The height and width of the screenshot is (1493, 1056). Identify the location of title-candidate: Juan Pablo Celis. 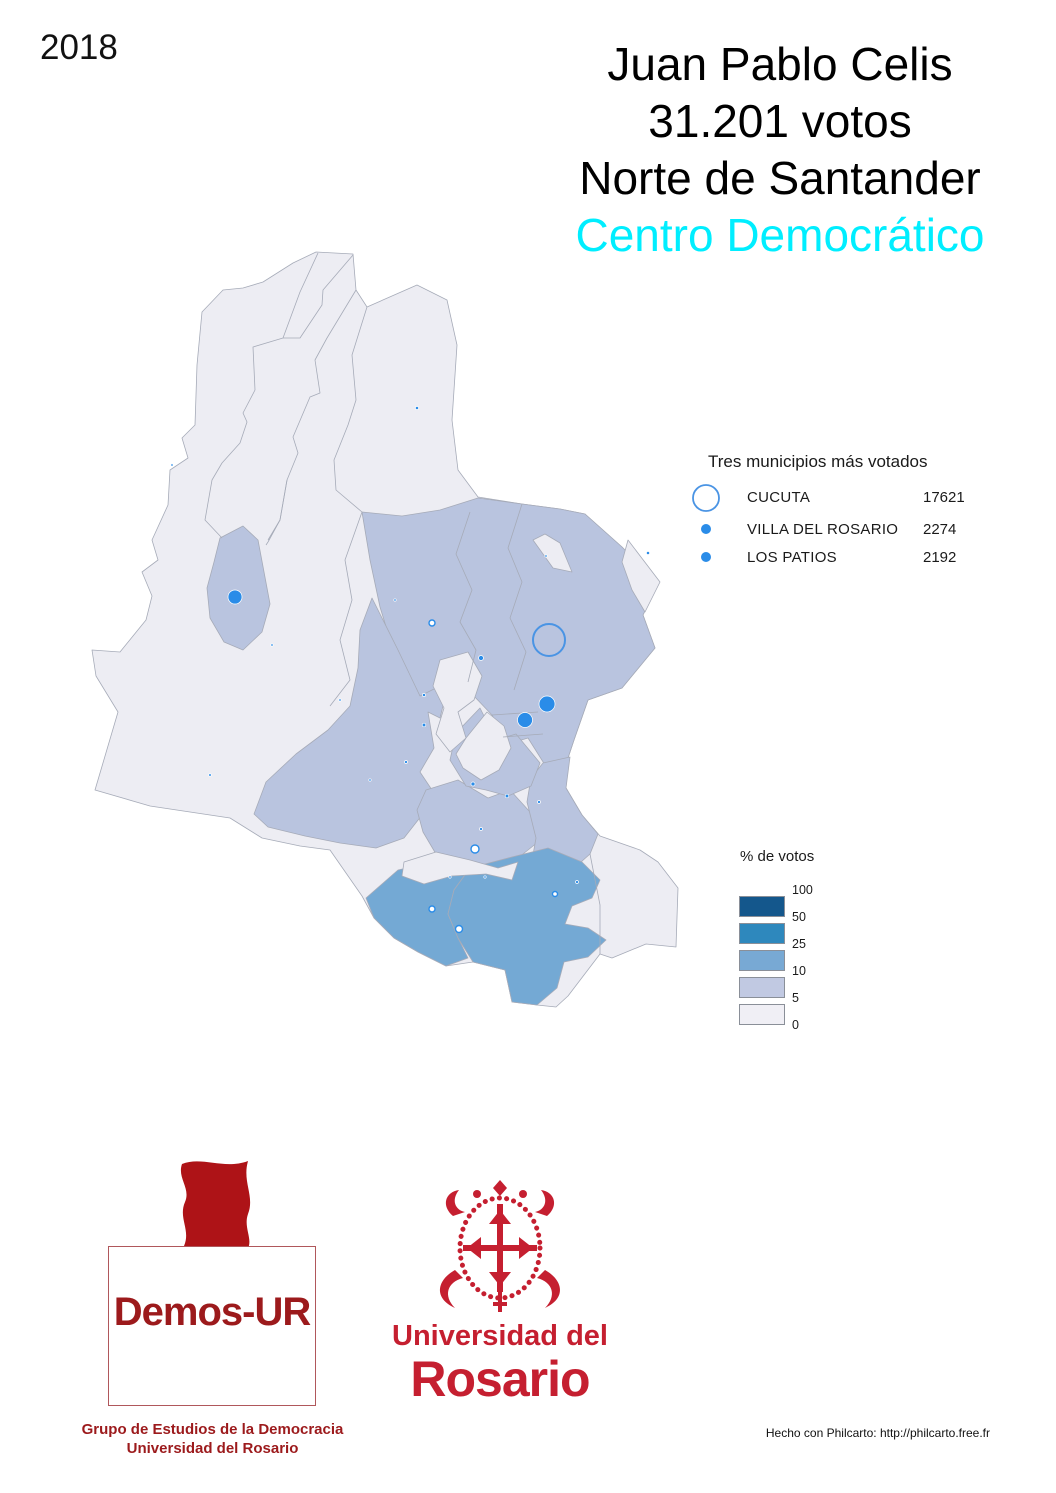
(780, 64).